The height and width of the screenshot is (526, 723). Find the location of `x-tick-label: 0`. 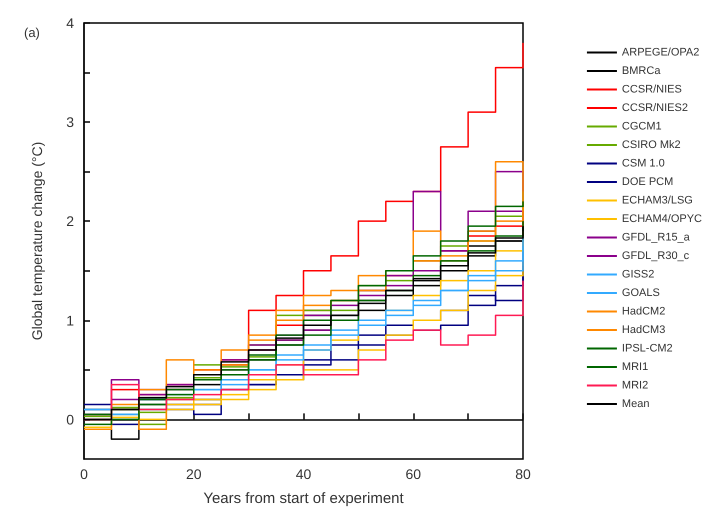

x-tick-label: 0 is located at coordinates (84, 474).